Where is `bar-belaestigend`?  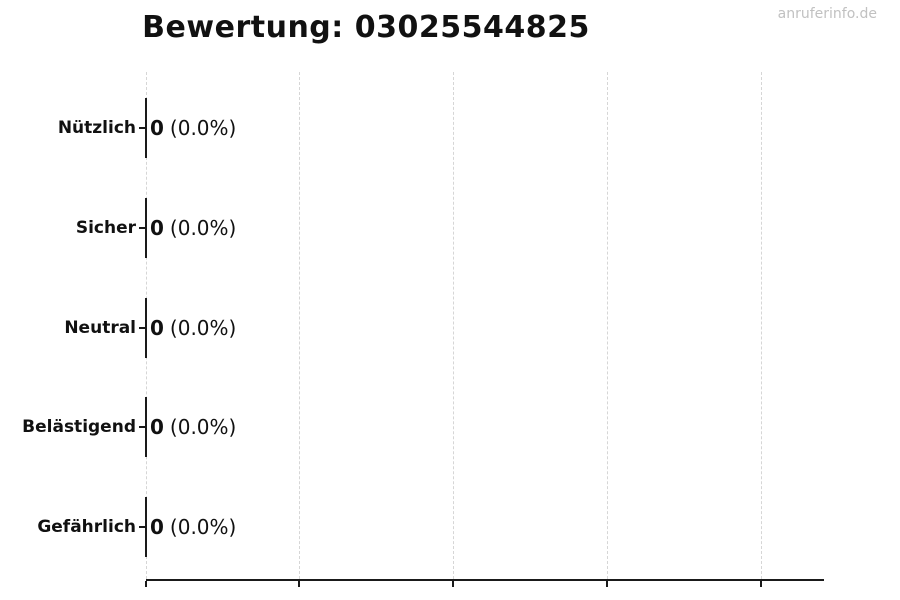 bar-belaestigend is located at coordinates (146, 427).